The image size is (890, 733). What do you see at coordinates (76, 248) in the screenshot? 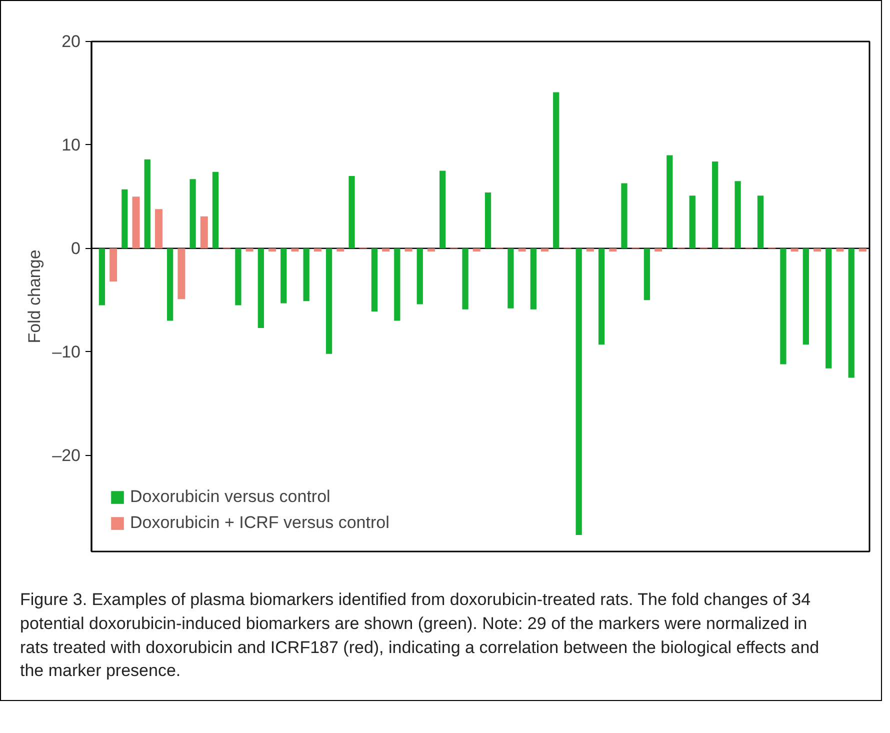
I see `y-tick-label: 0` at bounding box center [76, 248].